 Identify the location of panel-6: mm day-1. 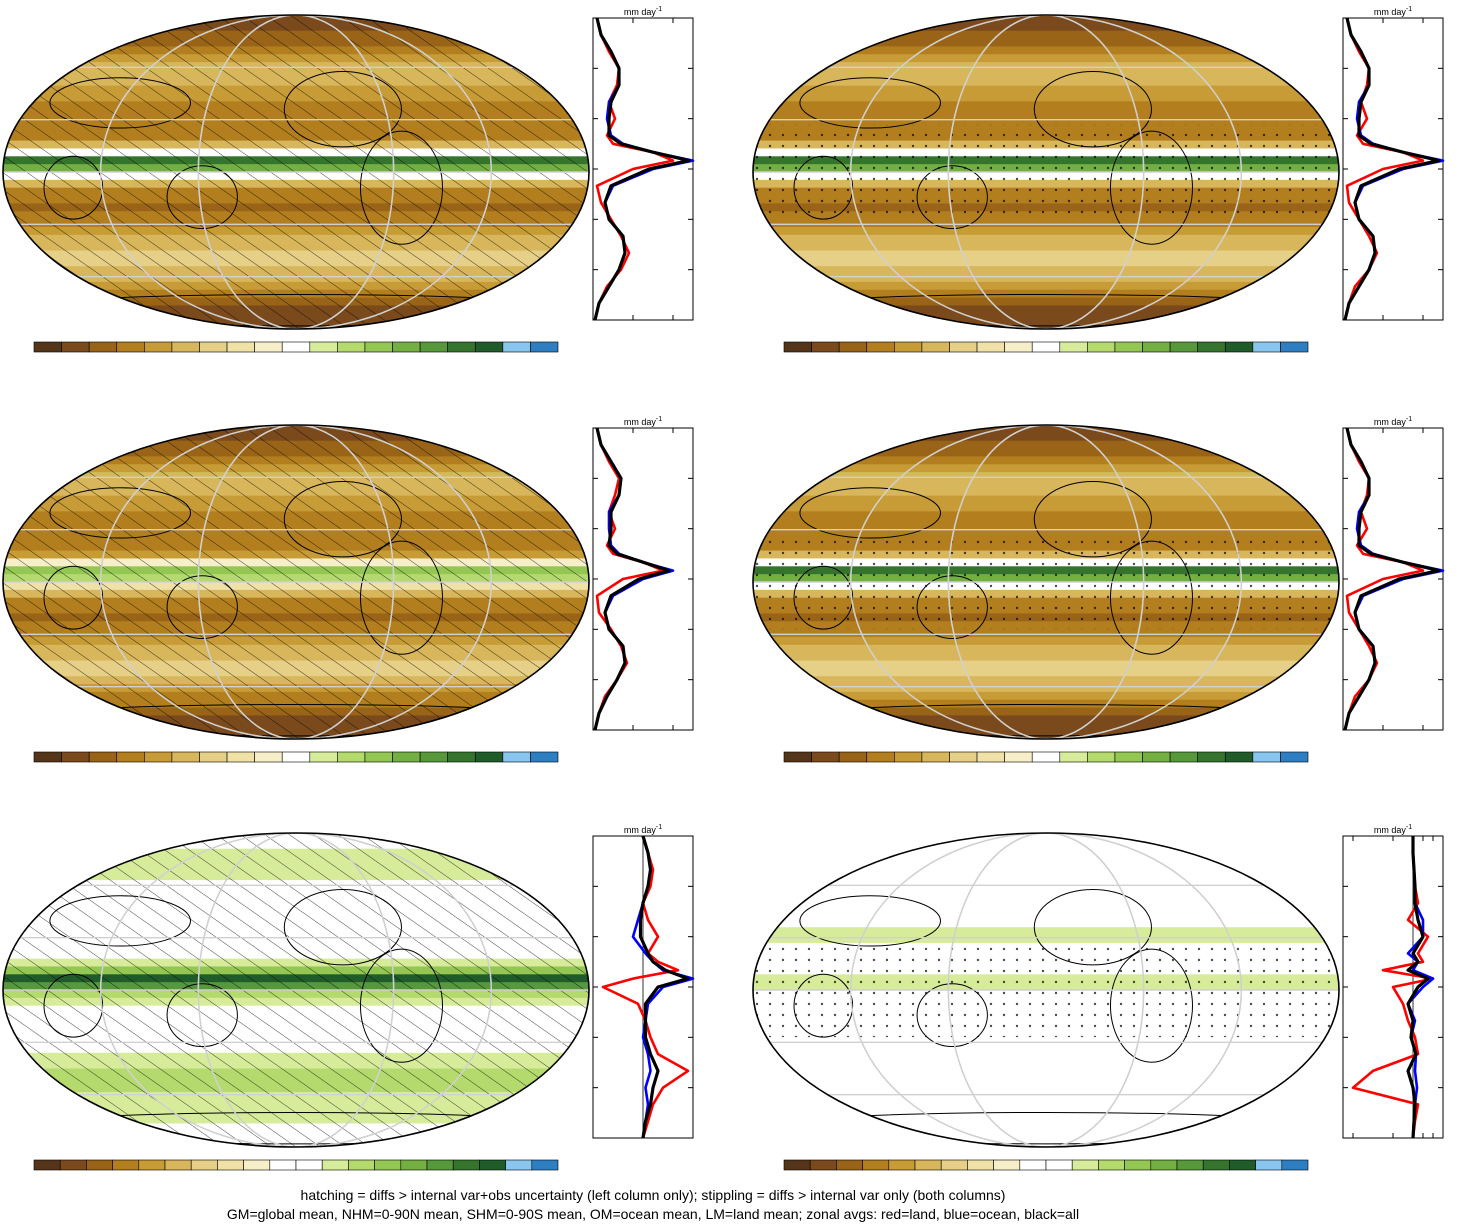
(1098, 997).